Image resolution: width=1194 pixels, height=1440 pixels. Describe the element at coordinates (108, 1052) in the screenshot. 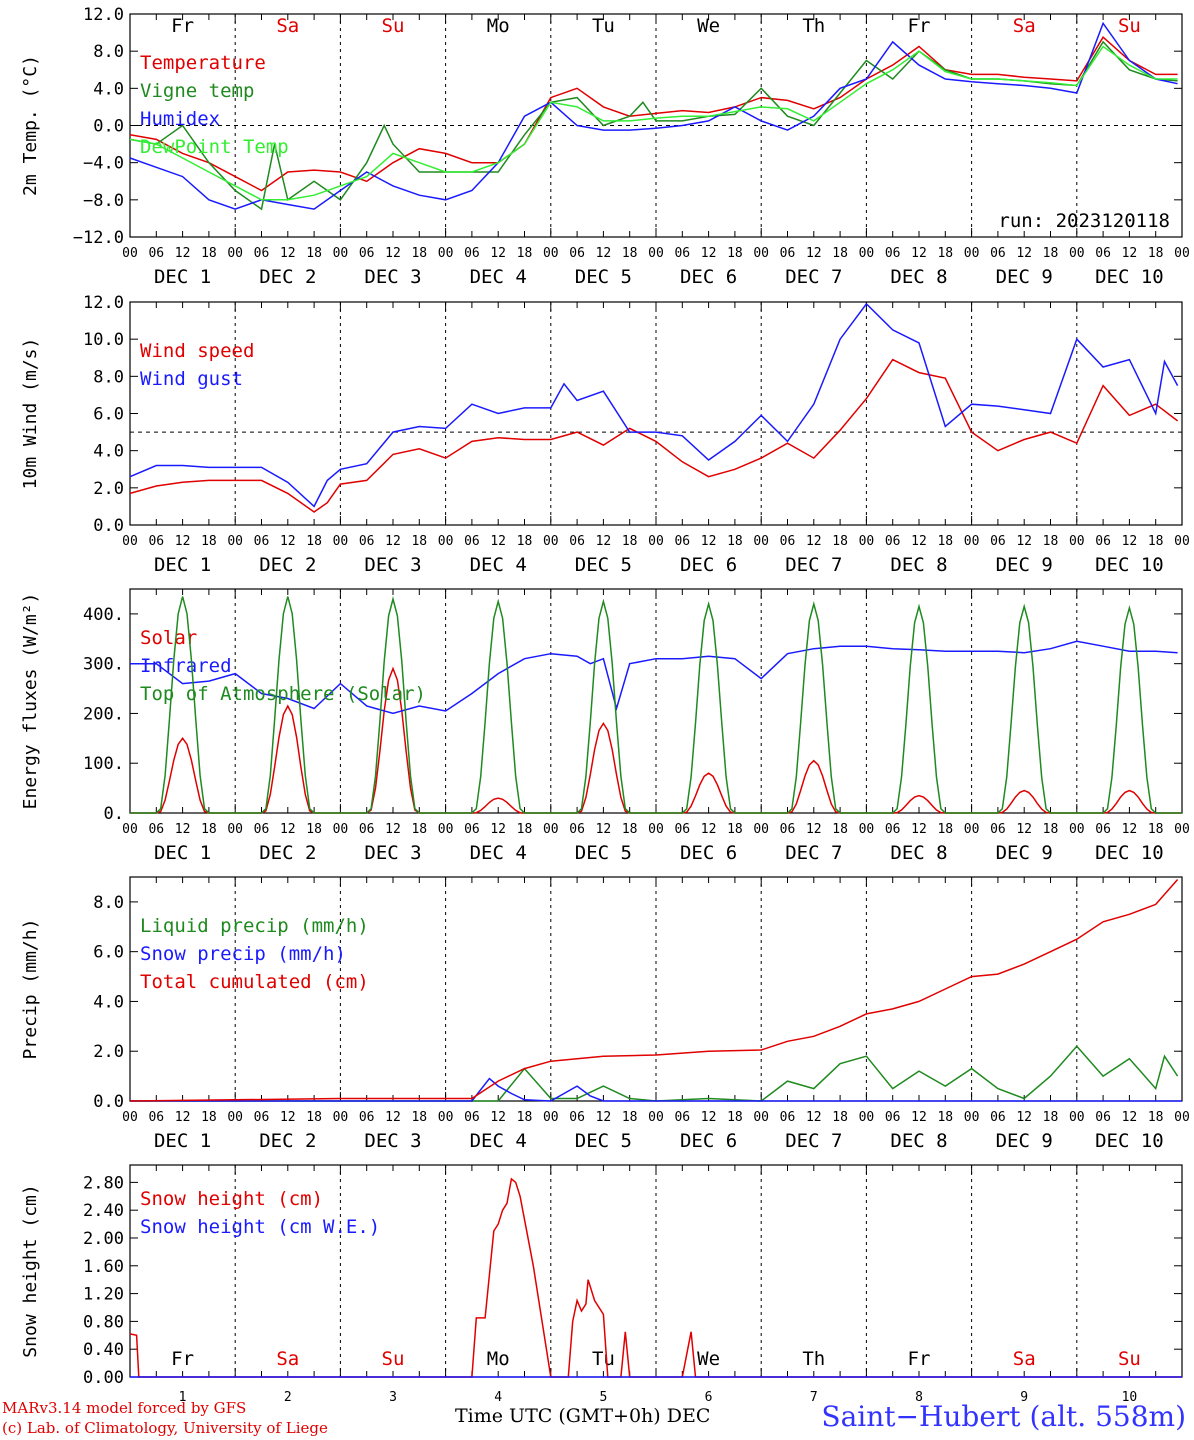

I see `y-tick-label: 2.0` at that location.